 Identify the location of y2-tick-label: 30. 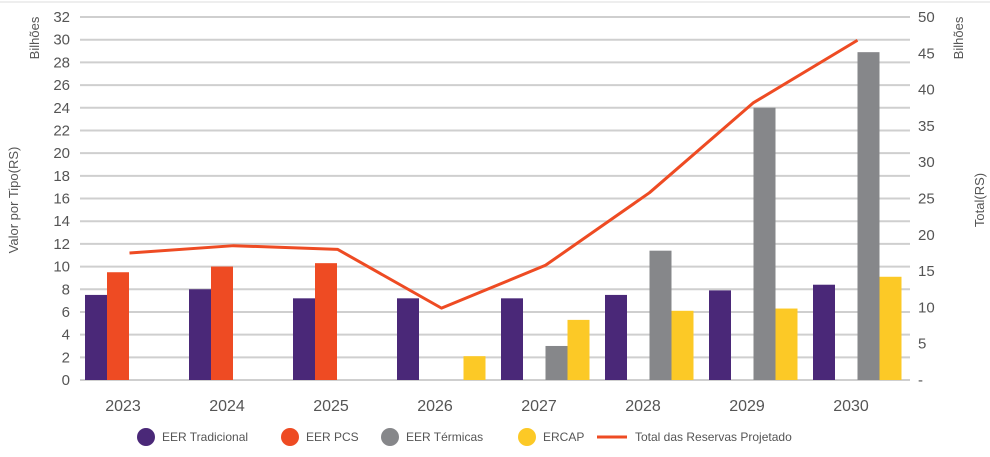
(926, 162).